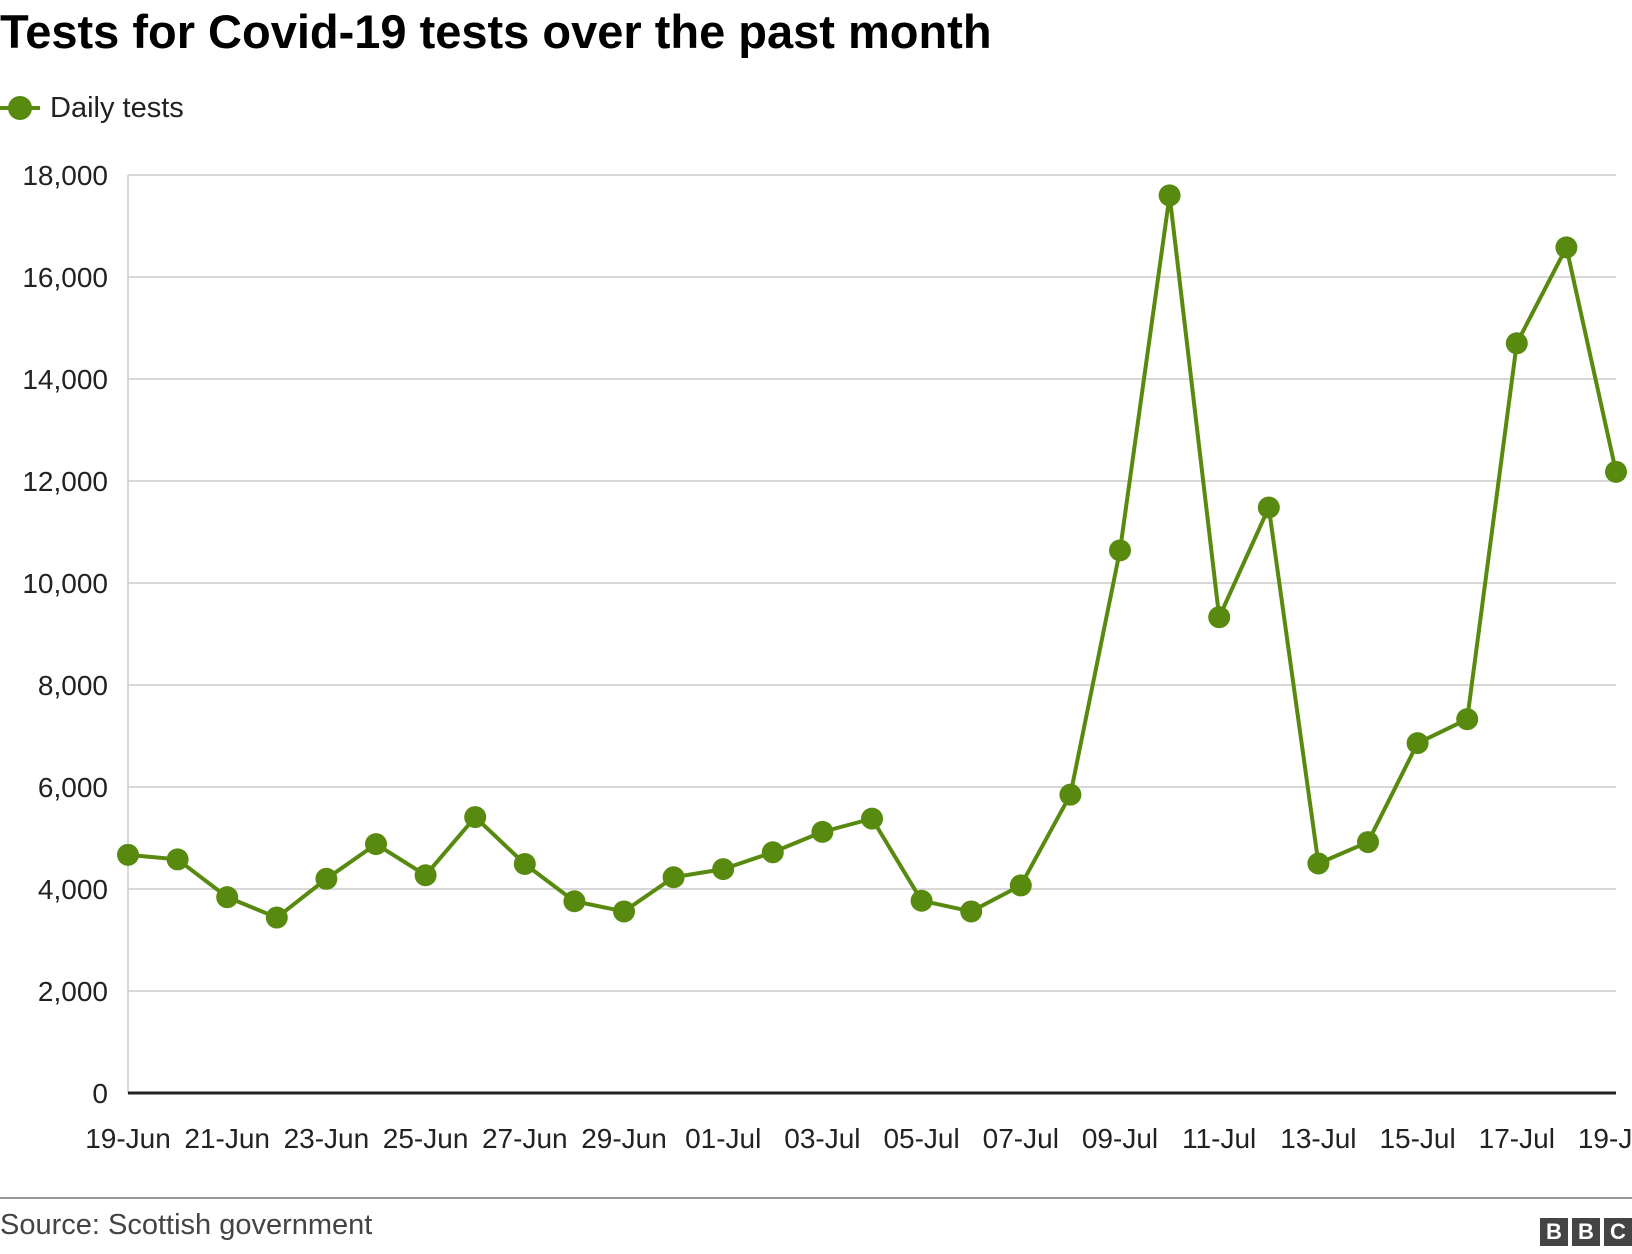 The height and width of the screenshot is (1254, 1632). Describe the element at coordinates (117, 107) in the screenshot. I see `legend-label: Daily tests` at that location.